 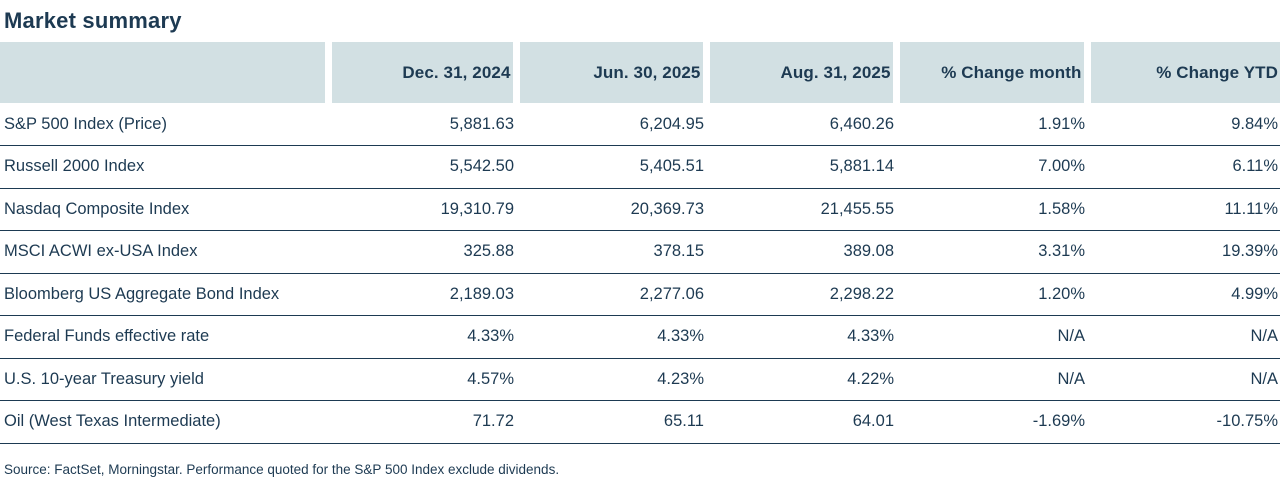 I want to click on cell-value: 19.39%, so click(x=1183, y=252).